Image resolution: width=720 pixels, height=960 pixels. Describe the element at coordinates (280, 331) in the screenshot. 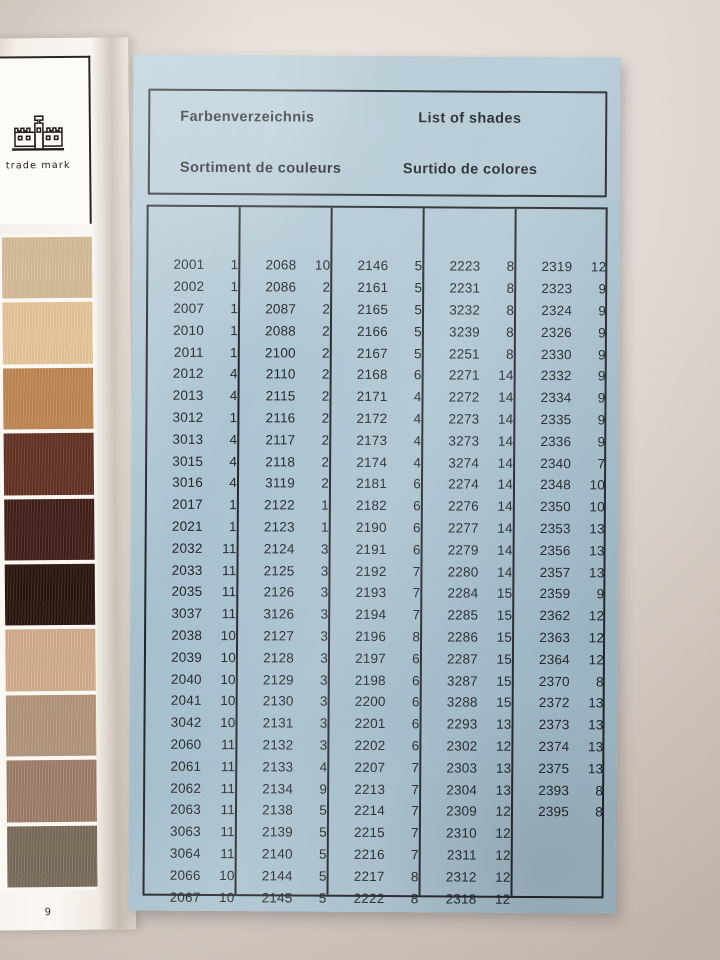

I see `shade-number: 2088` at that location.